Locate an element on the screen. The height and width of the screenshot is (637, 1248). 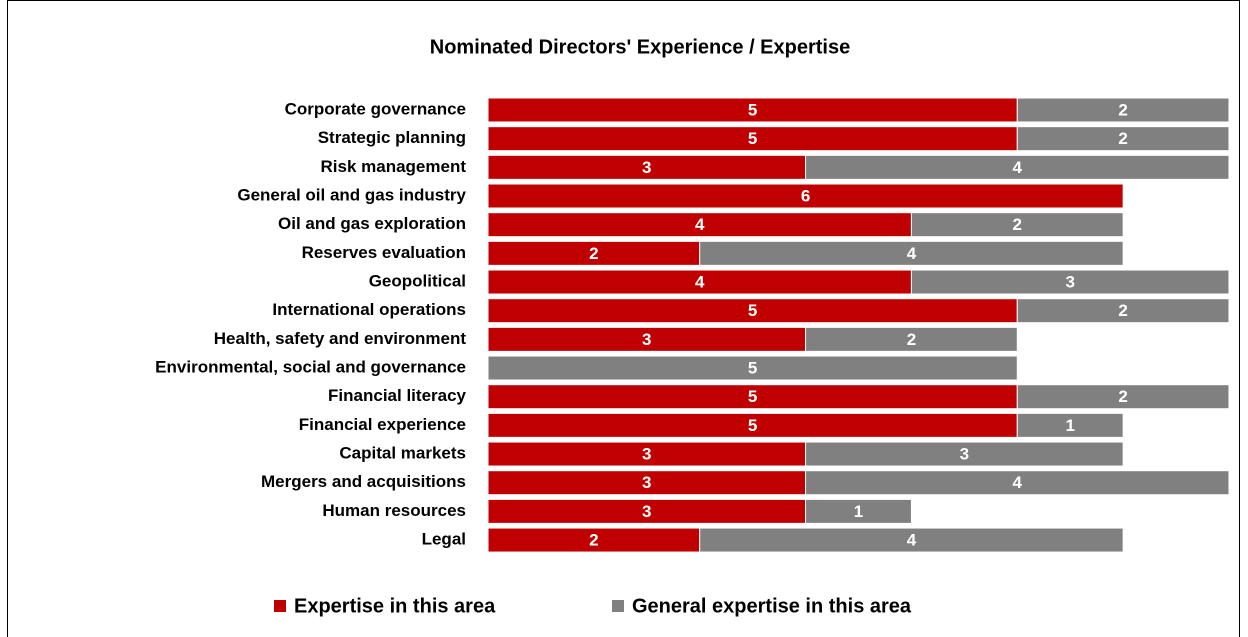
y-tick-label: Strategic planning is located at coordinates (392, 137).